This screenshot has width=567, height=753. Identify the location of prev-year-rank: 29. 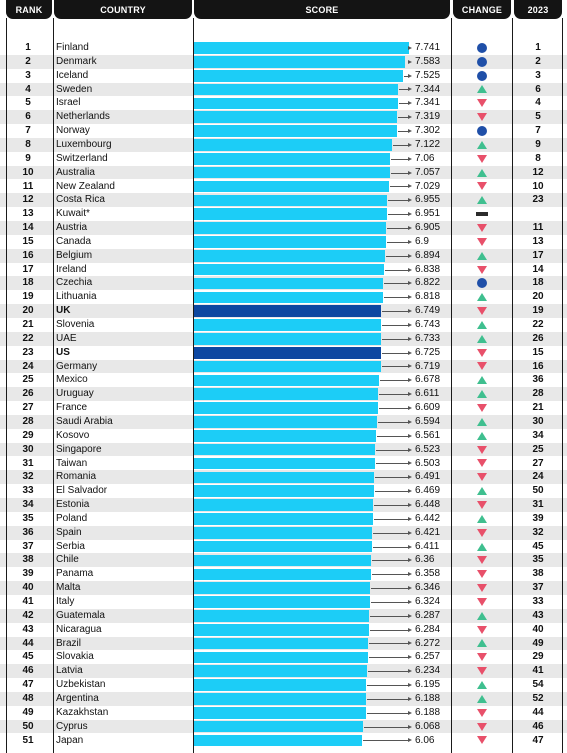
(538, 657).